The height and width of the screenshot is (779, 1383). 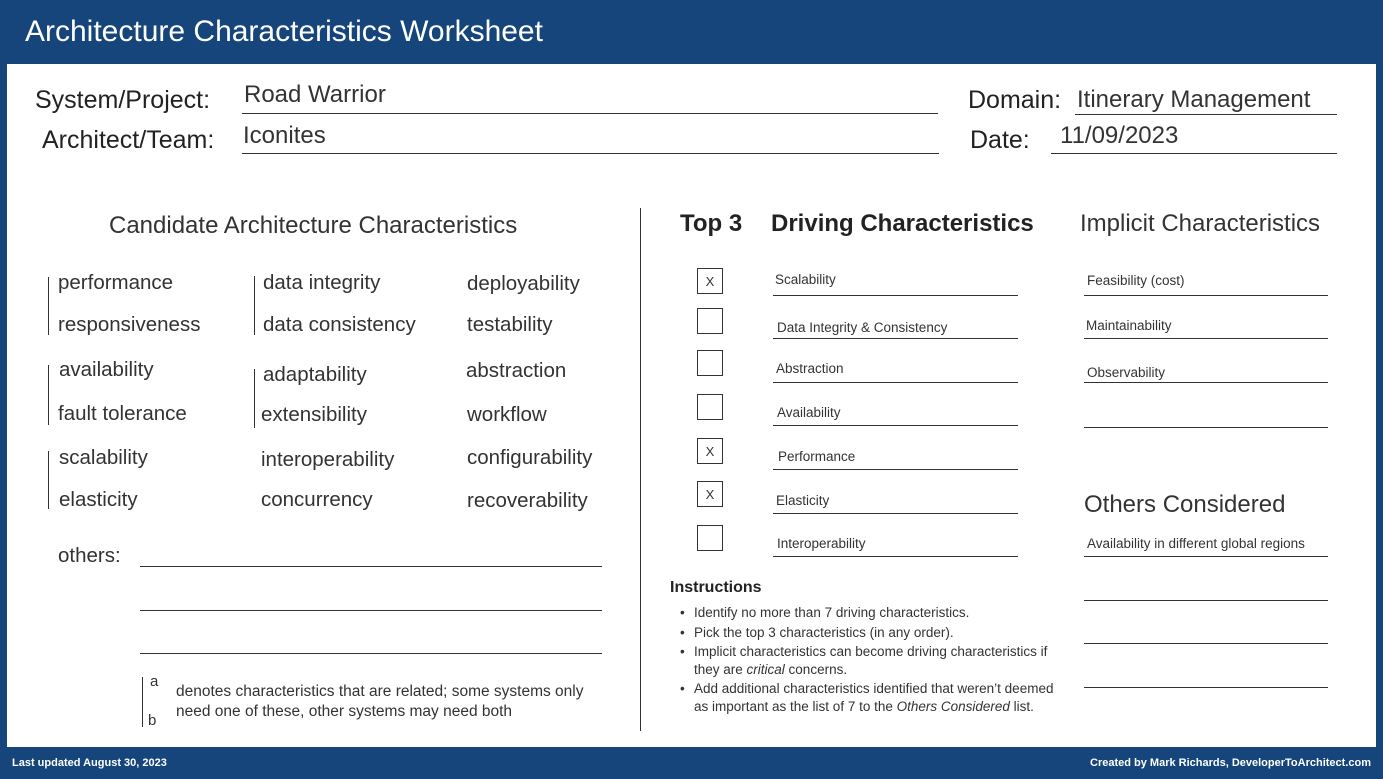 I want to click on candidate-item: workflow, so click(x=507, y=414).